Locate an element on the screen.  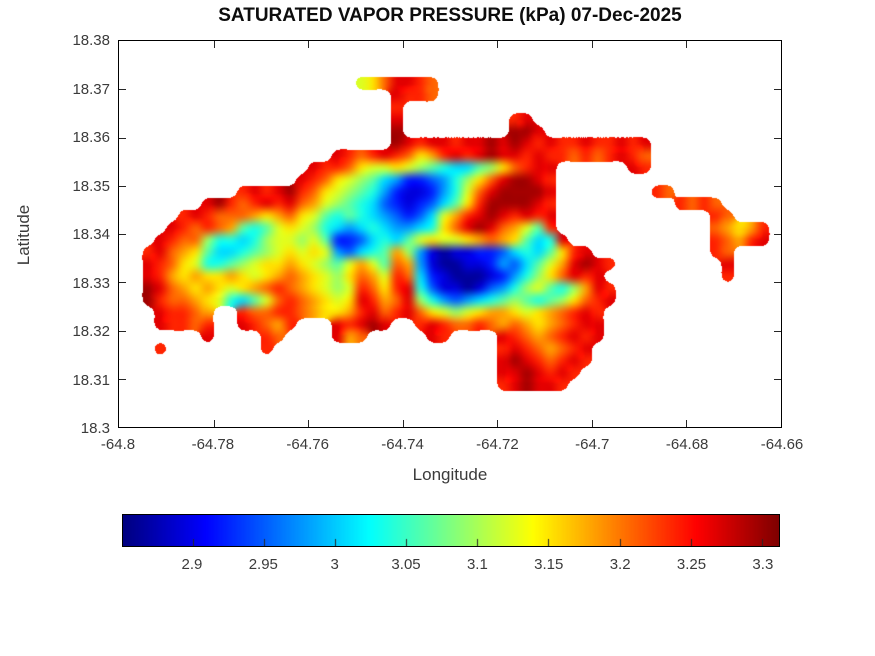
y-tick-label: 18.36 is located at coordinates (91, 137).